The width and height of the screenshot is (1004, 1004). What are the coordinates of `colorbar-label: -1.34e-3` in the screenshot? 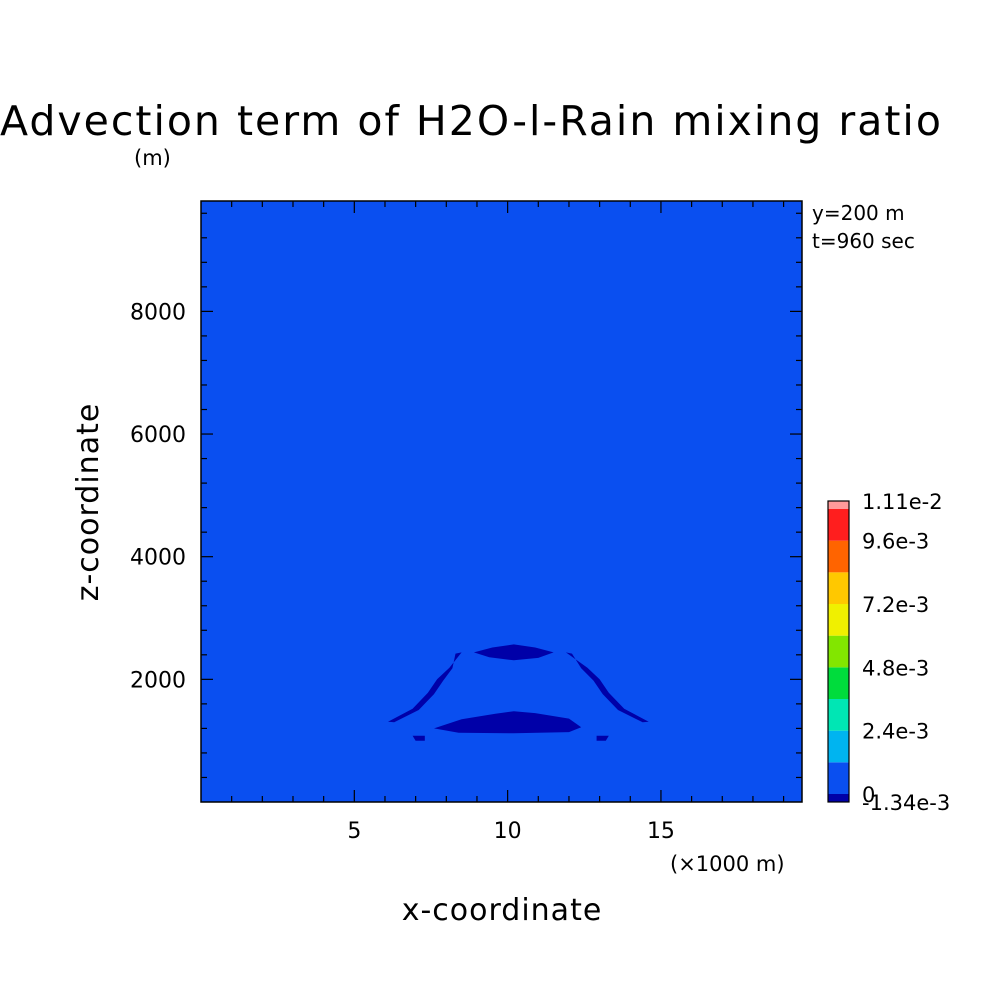 It's located at (906, 803).